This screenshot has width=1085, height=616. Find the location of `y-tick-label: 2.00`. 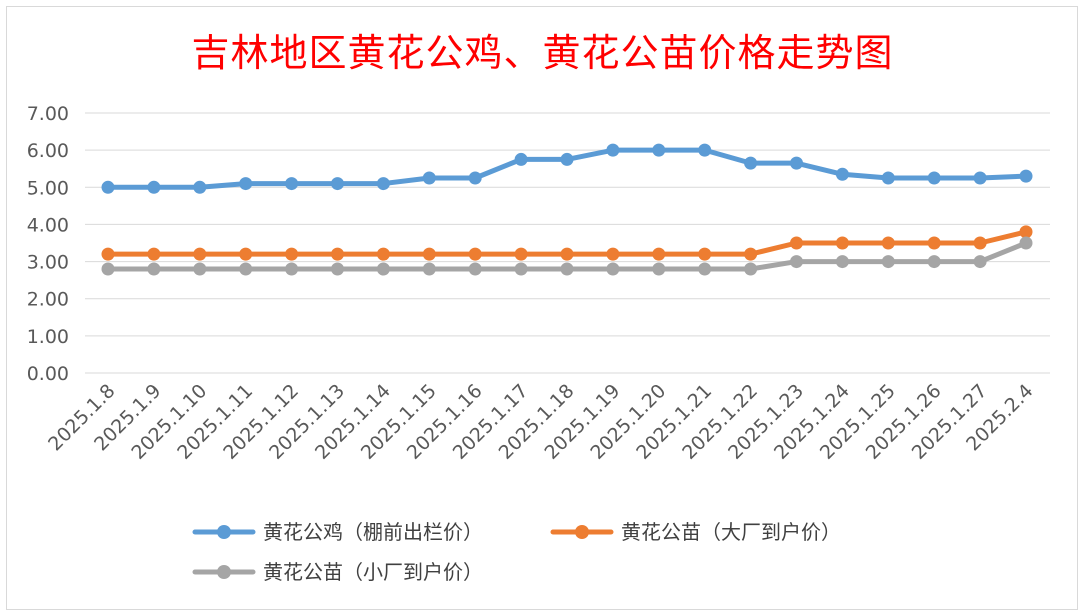

y-tick-label: 2.00 is located at coordinates (48, 300).